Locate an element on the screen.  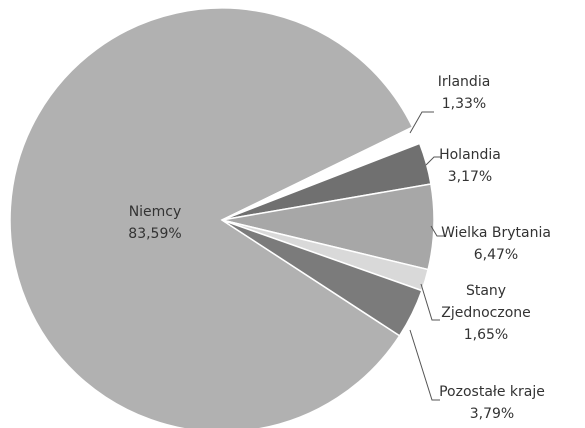
slice-label: Pozostałe kraje is located at coordinates (492, 392).